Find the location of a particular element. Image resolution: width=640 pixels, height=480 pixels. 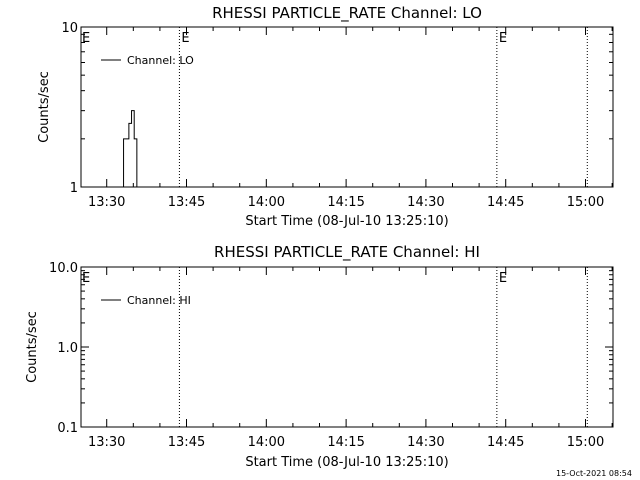

chart-title: RHESSI PARTICLE_RATE Channel: LO is located at coordinates (347, 13).